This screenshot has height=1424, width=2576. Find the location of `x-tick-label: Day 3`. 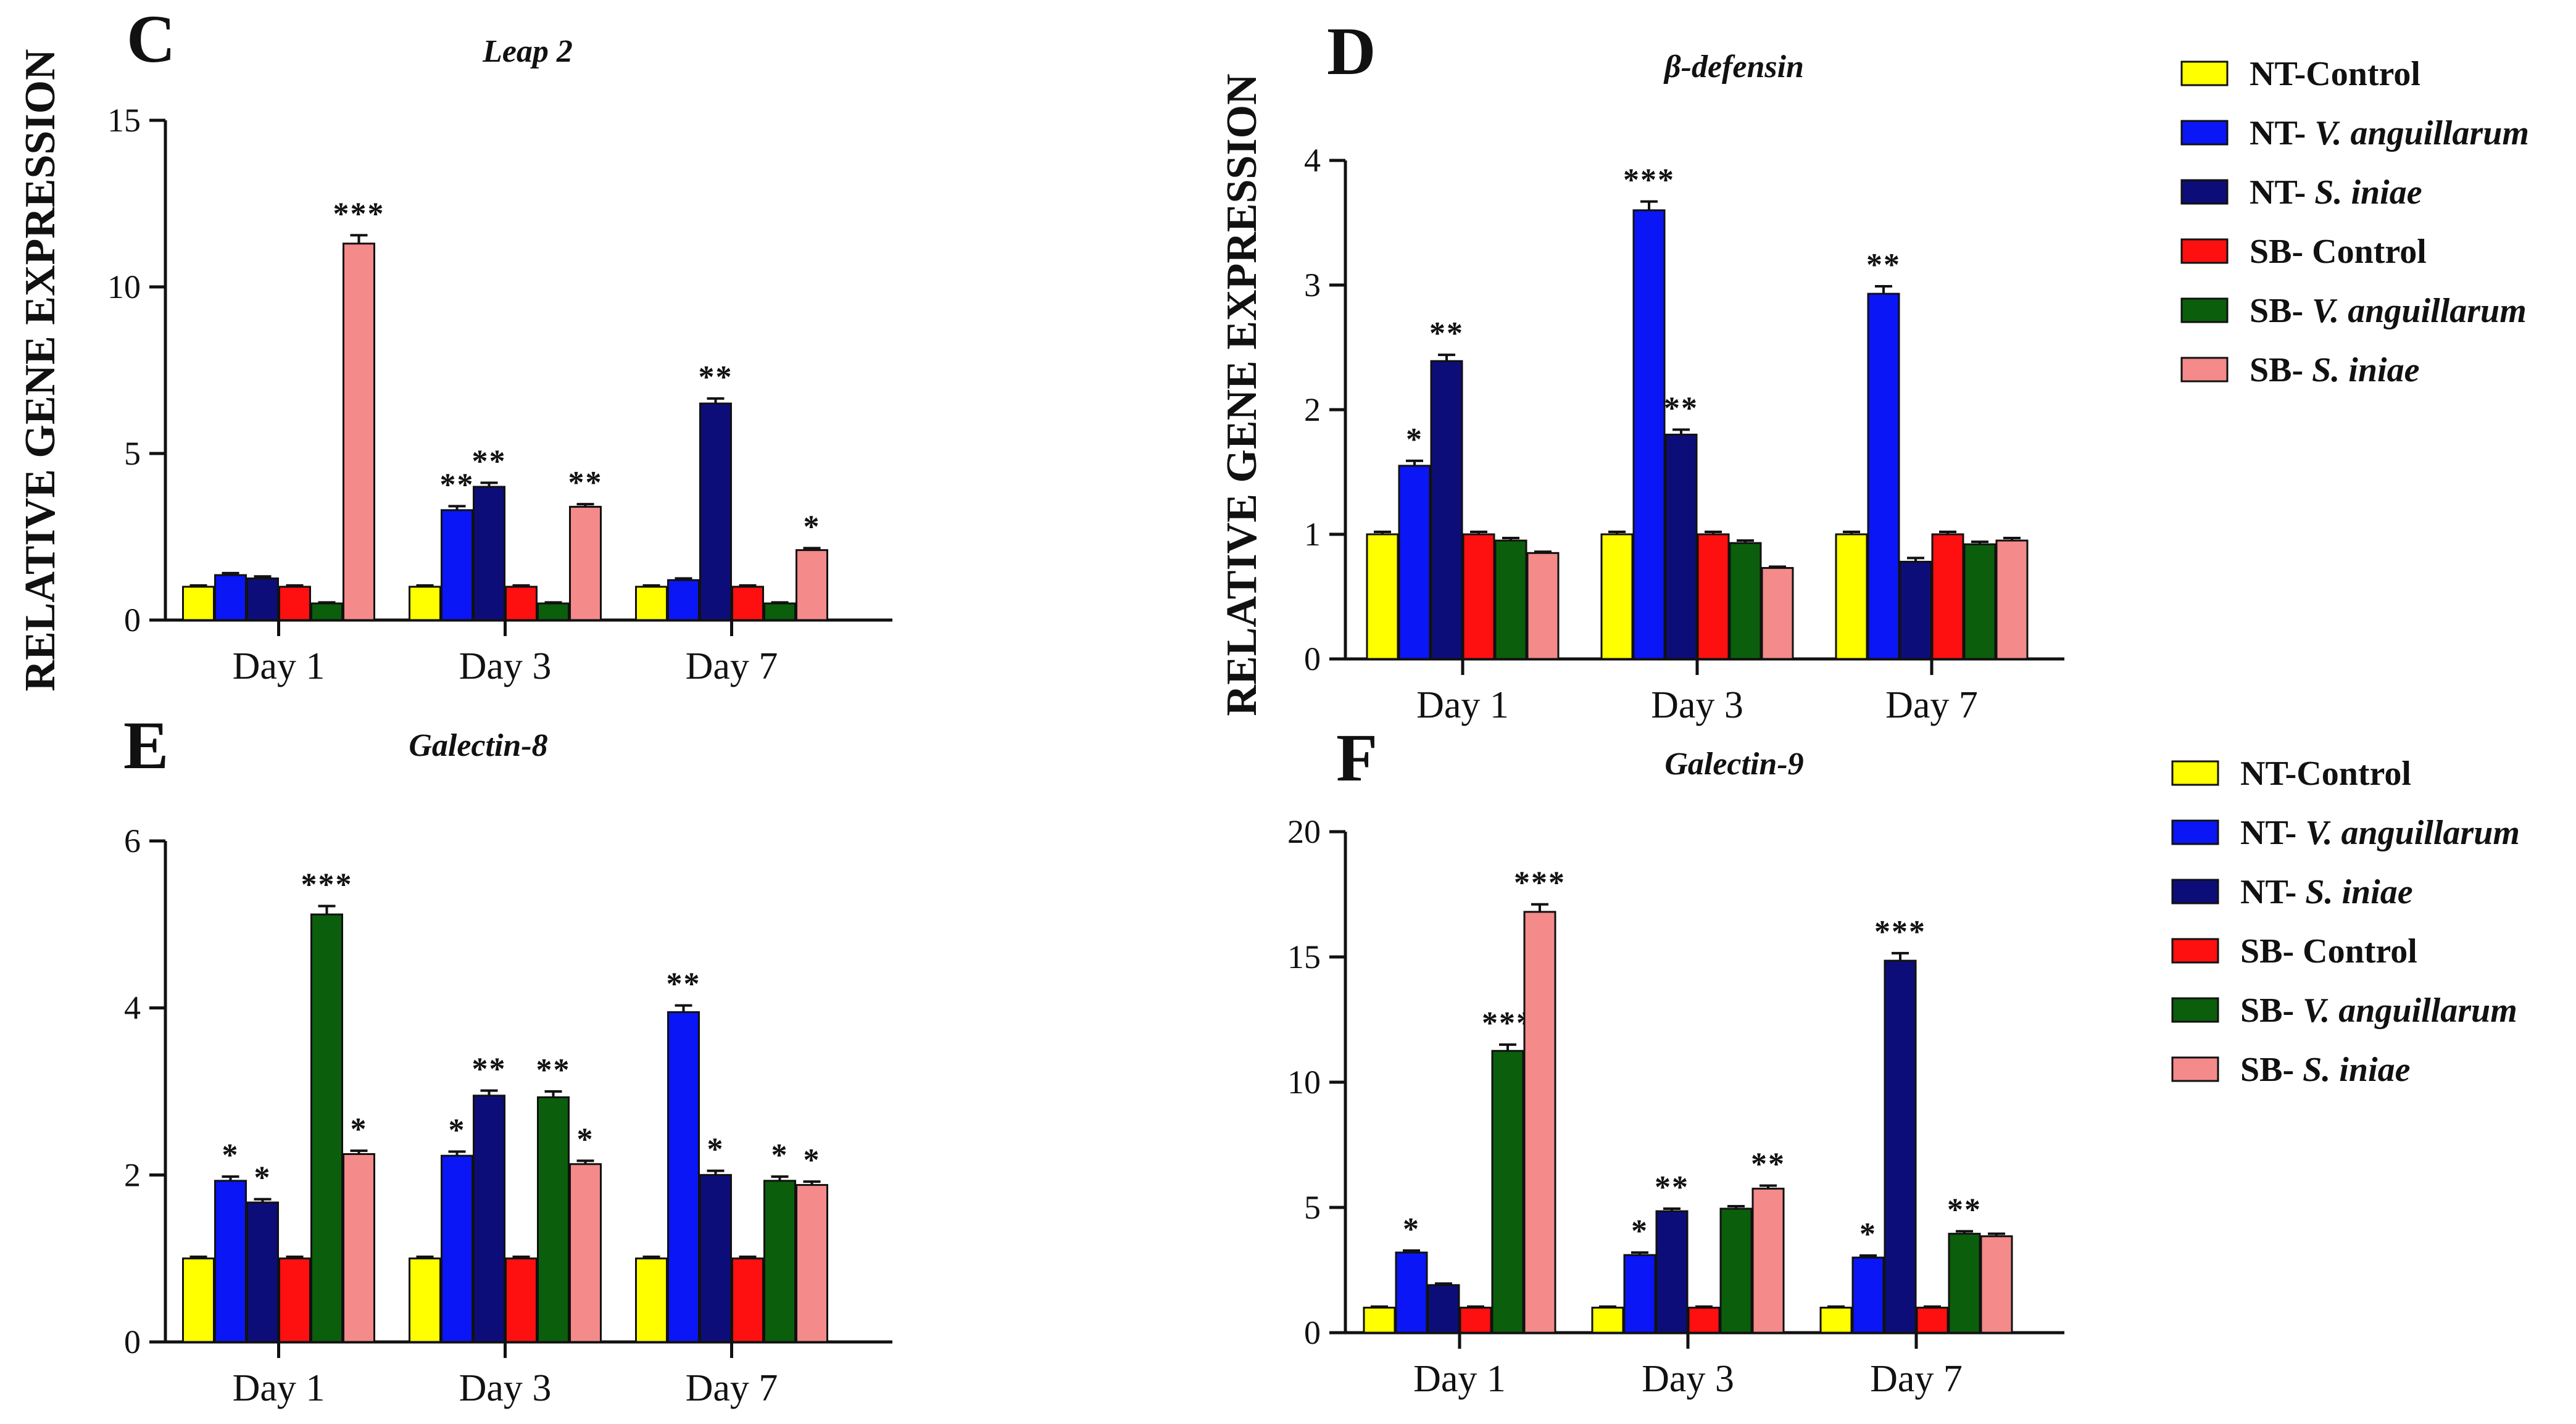

x-tick-label: Day 3 is located at coordinates (1697, 705).